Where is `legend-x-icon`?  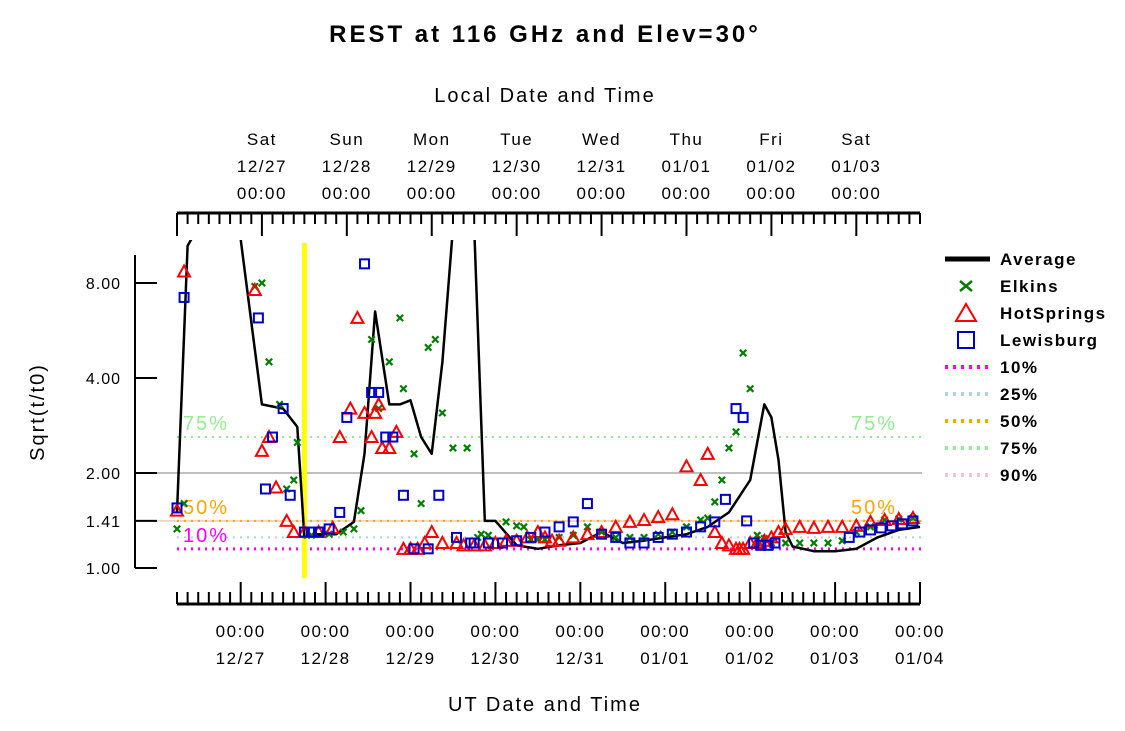 legend-x-icon is located at coordinates (966, 286).